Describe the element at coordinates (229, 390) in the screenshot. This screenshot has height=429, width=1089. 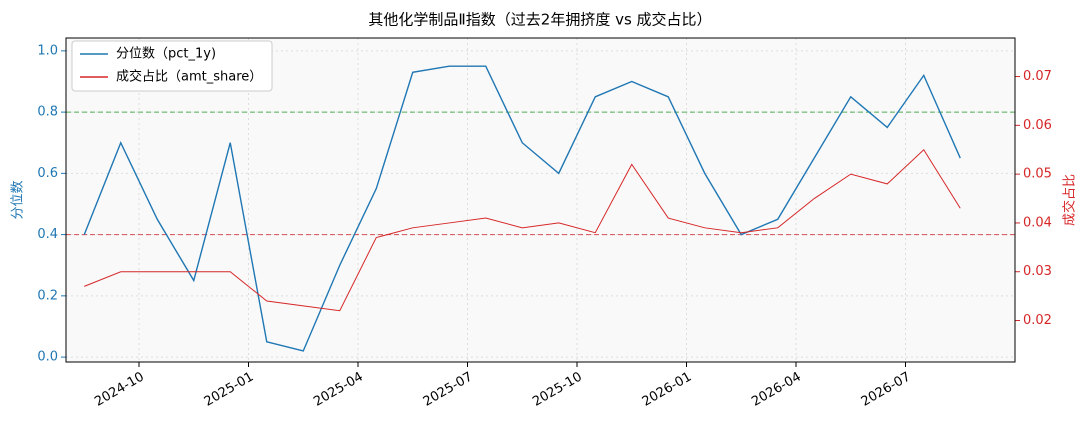
I see `x-tick-label: 2025-01` at that location.